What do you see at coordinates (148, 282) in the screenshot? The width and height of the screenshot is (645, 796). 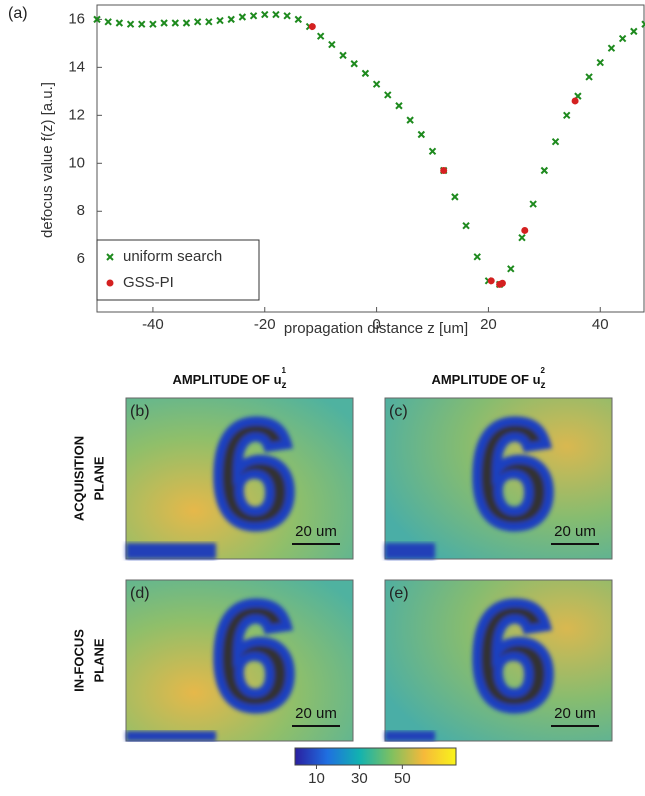 I see `legend-label: GSS-PI` at bounding box center [148, 282].